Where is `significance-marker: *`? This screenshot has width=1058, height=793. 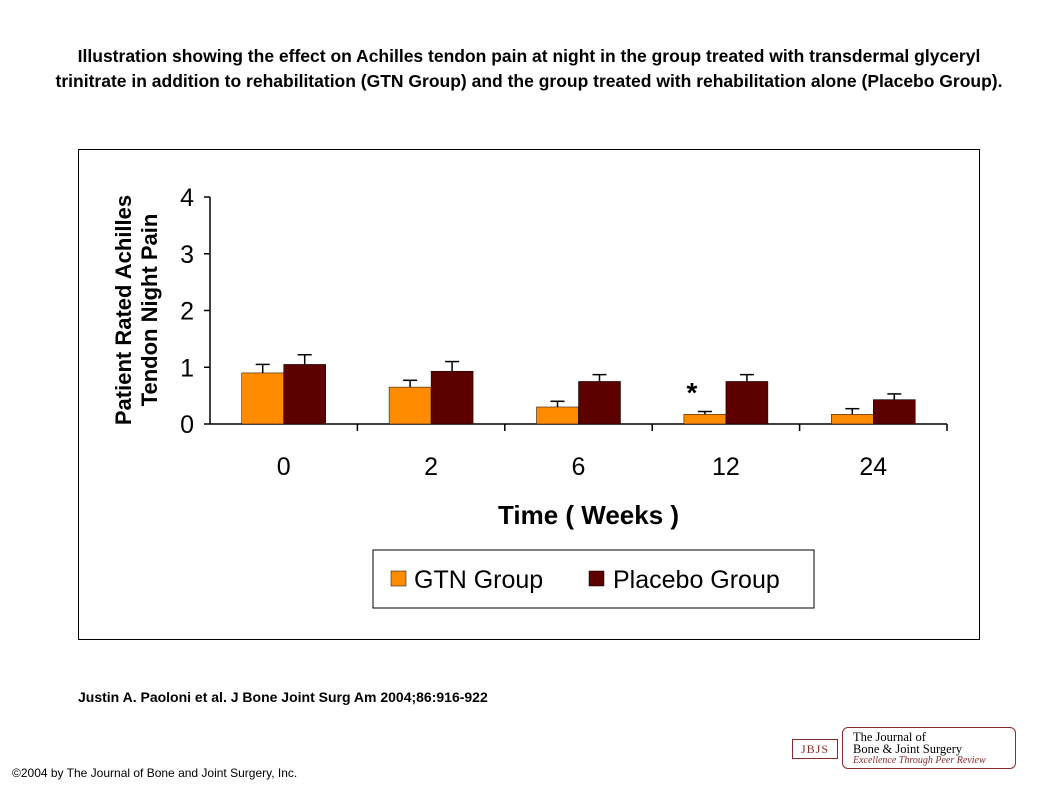 significance-marker: * is located at coordinates (691, 392).